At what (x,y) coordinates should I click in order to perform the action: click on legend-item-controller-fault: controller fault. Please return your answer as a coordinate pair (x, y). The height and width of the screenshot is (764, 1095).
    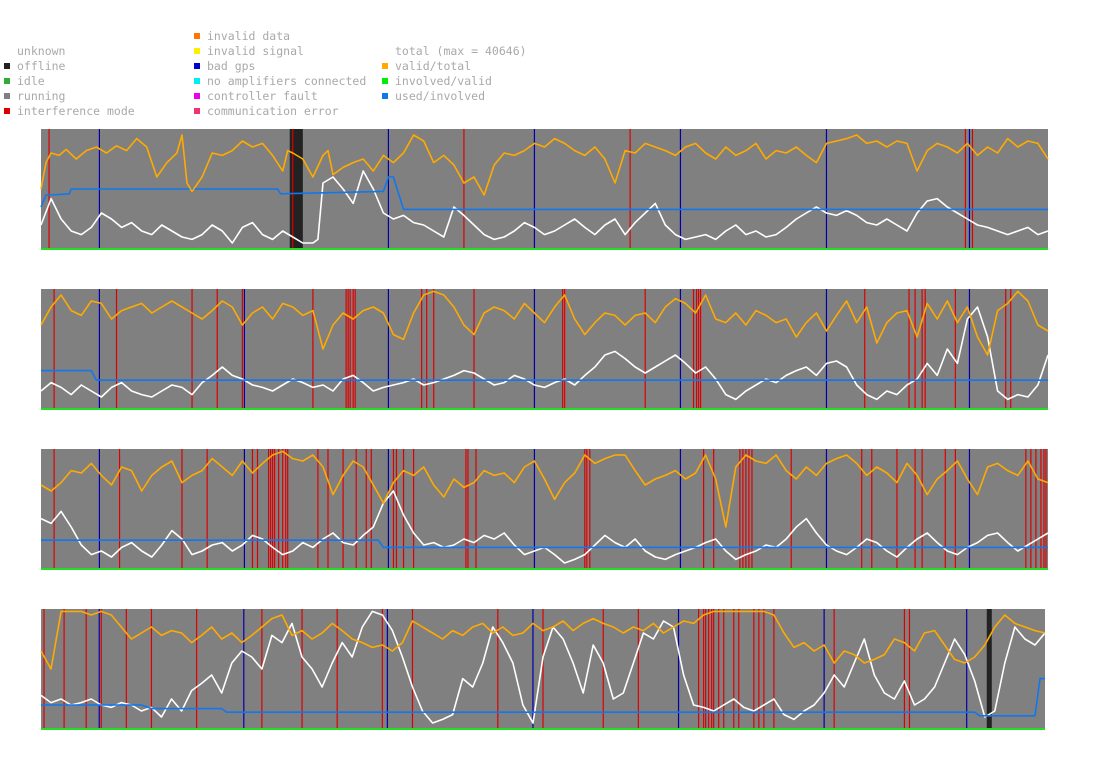
    Looking at the image, I should click on (280, 96).